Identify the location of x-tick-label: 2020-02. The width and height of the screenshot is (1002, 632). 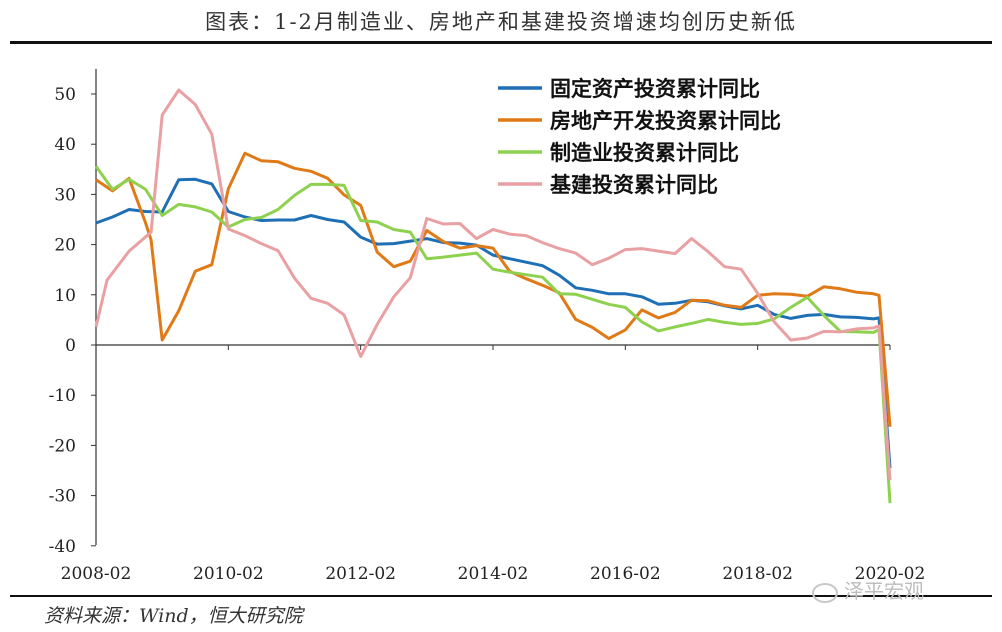
(890, 574).